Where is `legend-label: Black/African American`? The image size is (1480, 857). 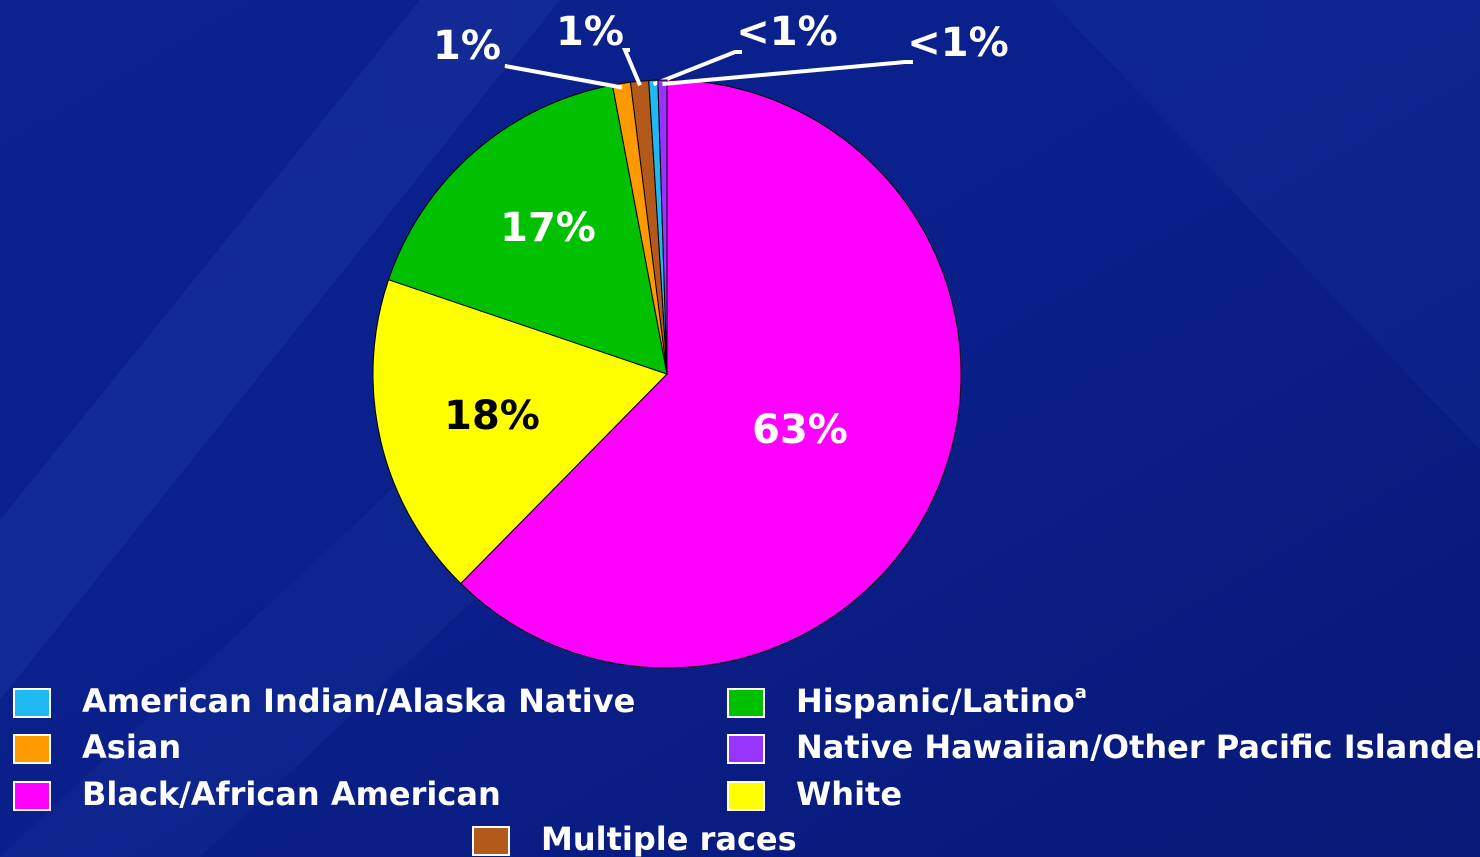 legend-label: Black/African American is located at coordinates (291, 794).